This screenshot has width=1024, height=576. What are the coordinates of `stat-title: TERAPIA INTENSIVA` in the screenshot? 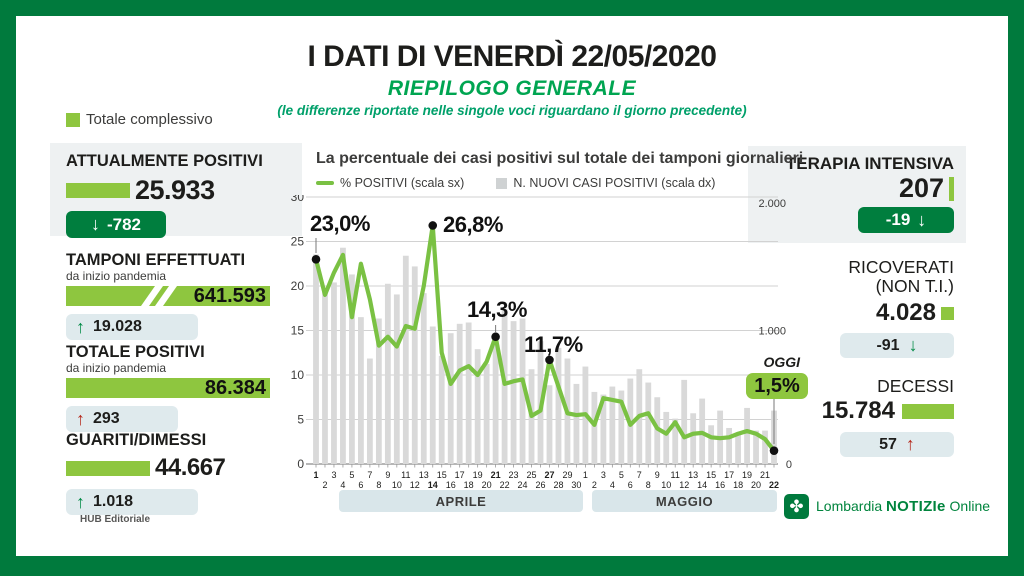 It's located at (869, 163).